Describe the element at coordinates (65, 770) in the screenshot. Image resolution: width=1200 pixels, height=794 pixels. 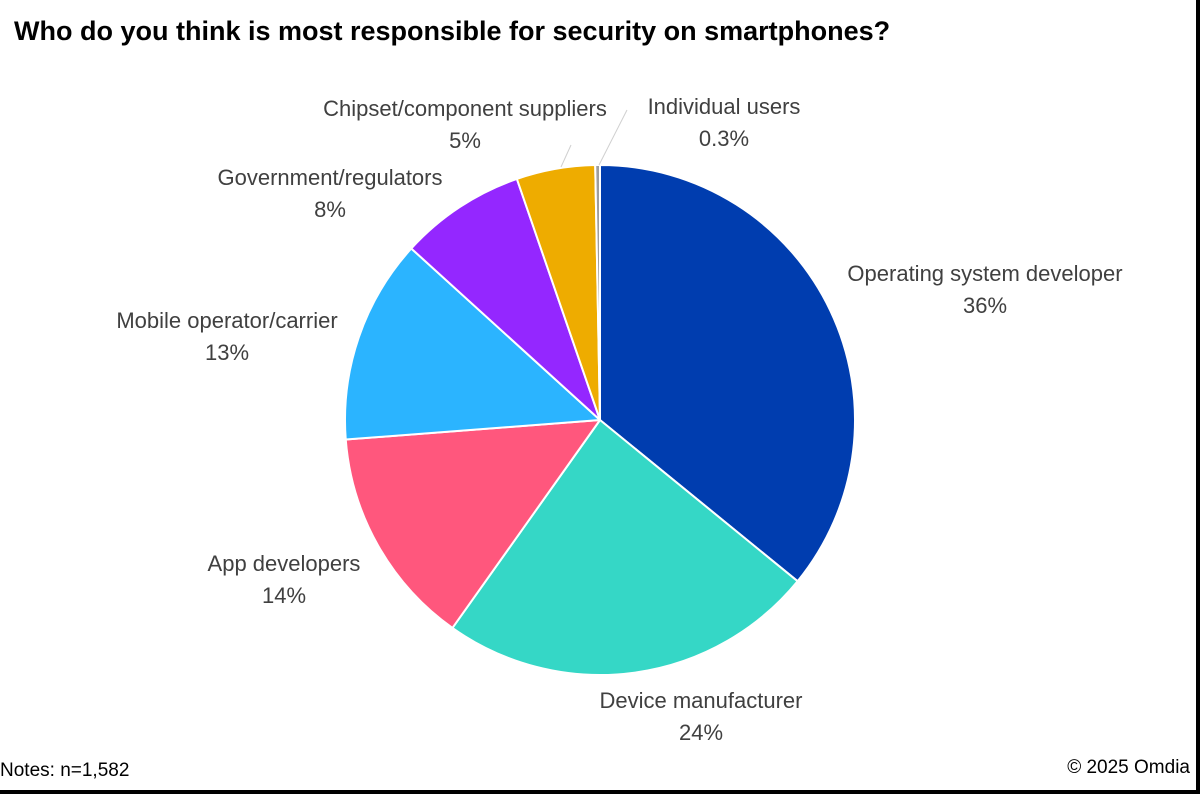
I see `notes-text: Notes: n=1,582` at that location.